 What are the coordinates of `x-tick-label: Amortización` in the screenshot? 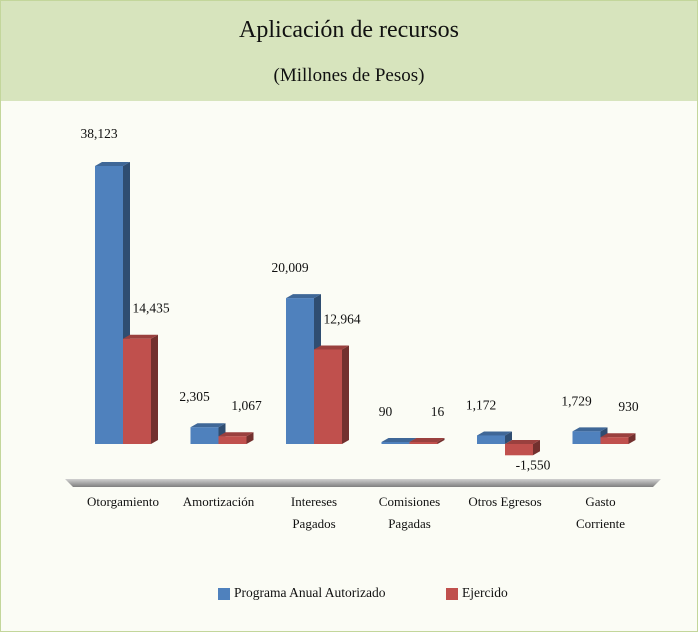 It's located at (218, 501).